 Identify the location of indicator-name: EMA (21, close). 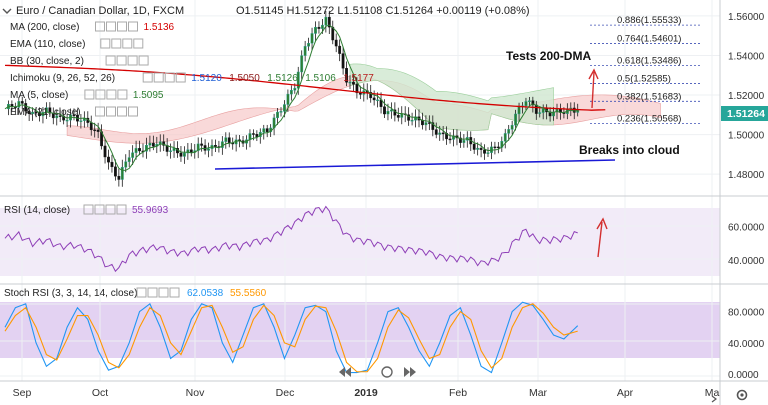
(45, 112).